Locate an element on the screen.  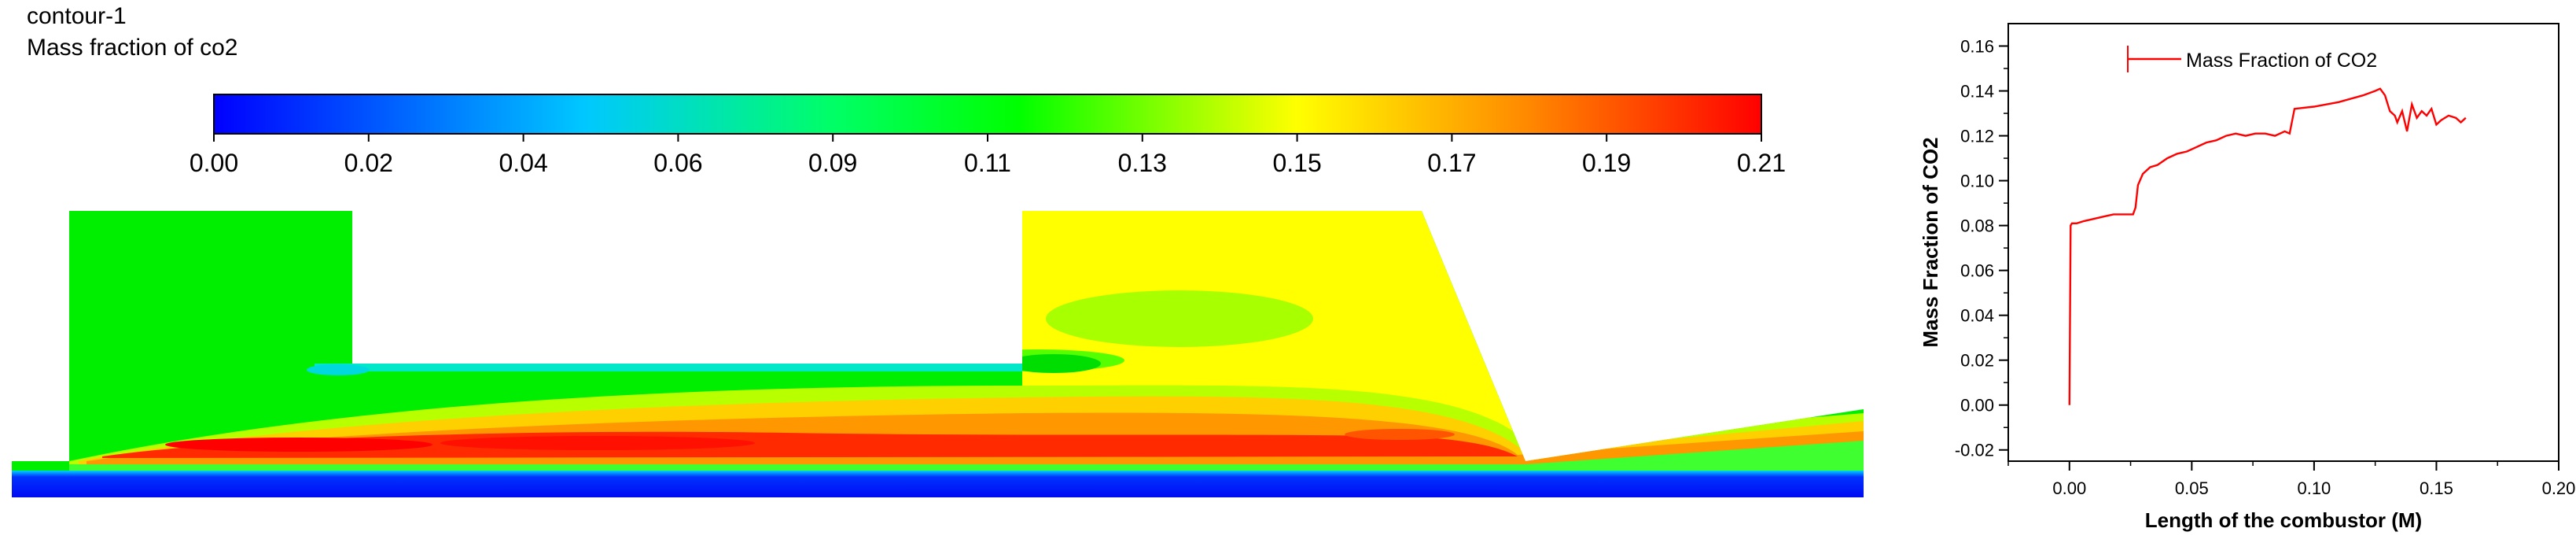
x-tick-label: 0.00 is located at coordinates (2069, 488).